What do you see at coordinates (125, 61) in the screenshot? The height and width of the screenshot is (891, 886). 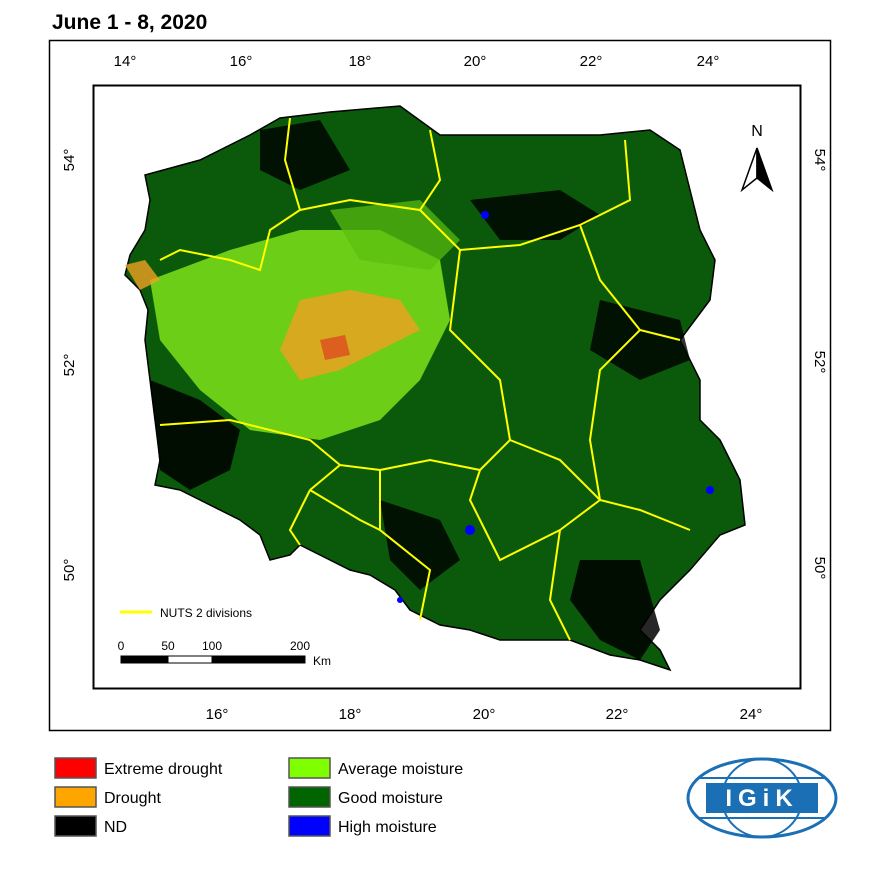 I see `top-label: 14°` at bounding box center [125, 61].